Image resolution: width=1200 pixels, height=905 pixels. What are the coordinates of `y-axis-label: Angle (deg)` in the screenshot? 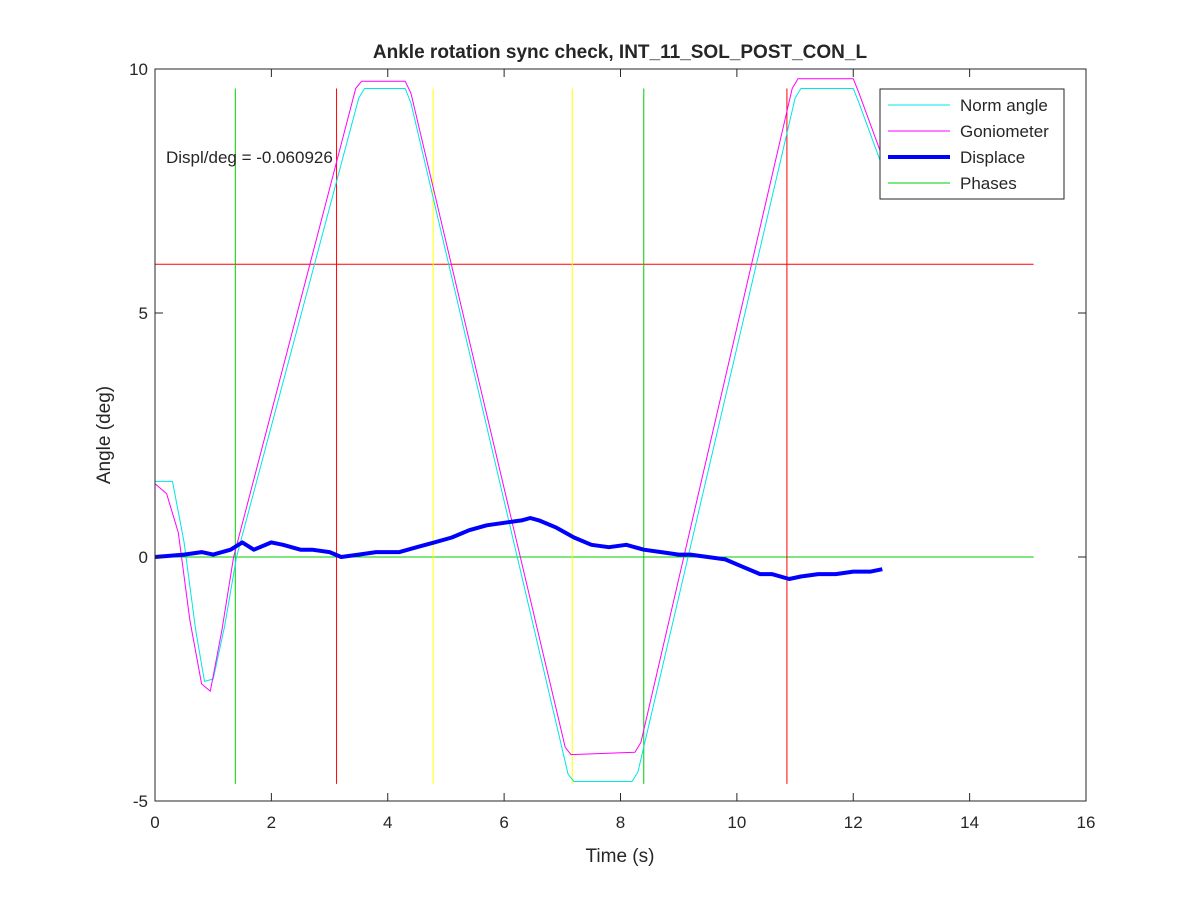 It's located at (104, 435).